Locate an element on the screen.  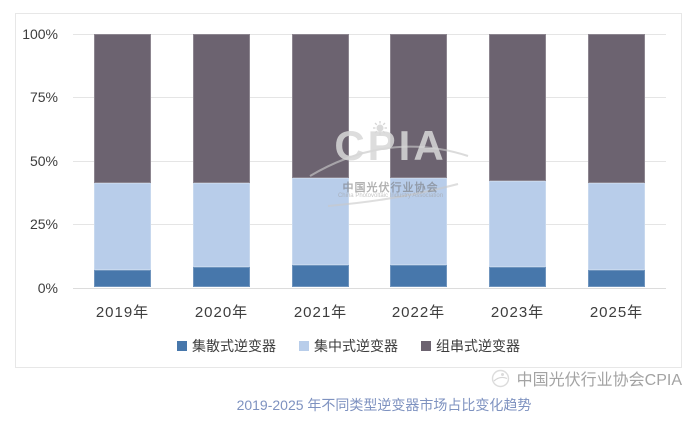
sun-icon is located at coordinates (380, 128).